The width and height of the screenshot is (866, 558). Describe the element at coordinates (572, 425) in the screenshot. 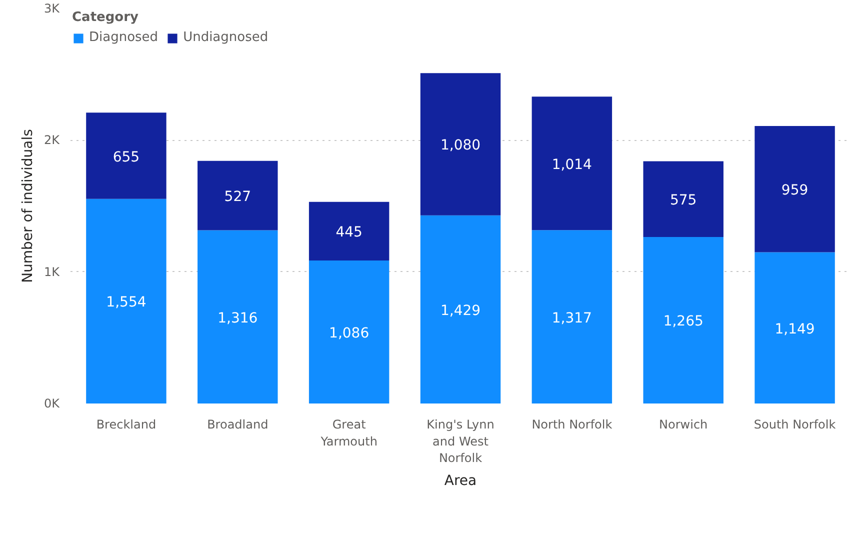

I see `x-tick-label: North Norfolk` at that location.